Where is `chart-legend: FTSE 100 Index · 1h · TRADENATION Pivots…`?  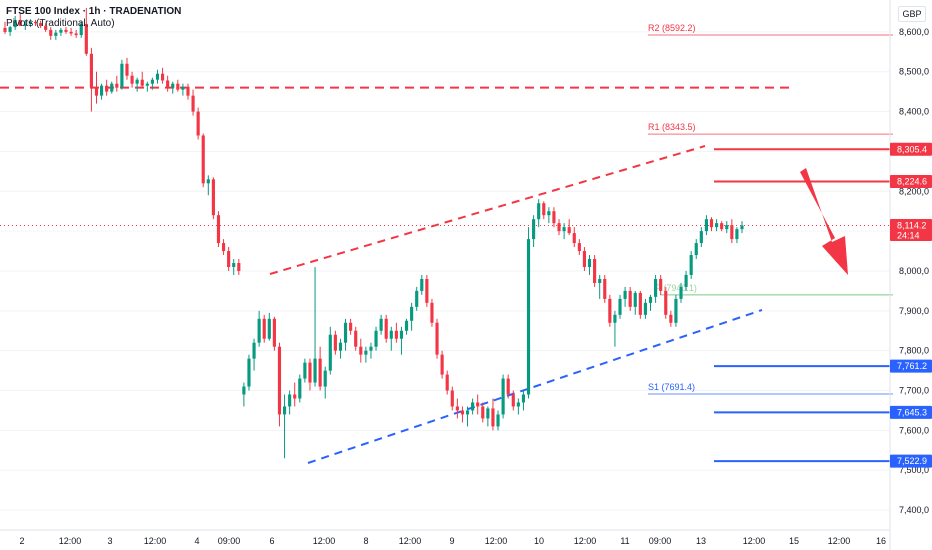 chart-legend: FTSE 100 Index · 1h · TRADENATION Pivots… is located at coordinates (93, 18).